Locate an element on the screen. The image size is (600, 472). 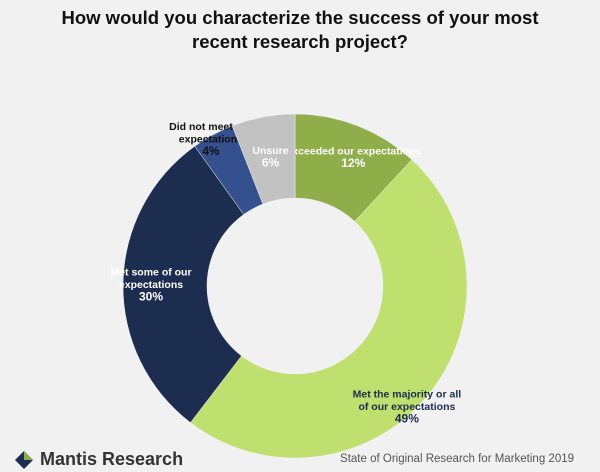
slice-label-line-0-0: Exceeded our expectations is located at coordinates (353, 151).